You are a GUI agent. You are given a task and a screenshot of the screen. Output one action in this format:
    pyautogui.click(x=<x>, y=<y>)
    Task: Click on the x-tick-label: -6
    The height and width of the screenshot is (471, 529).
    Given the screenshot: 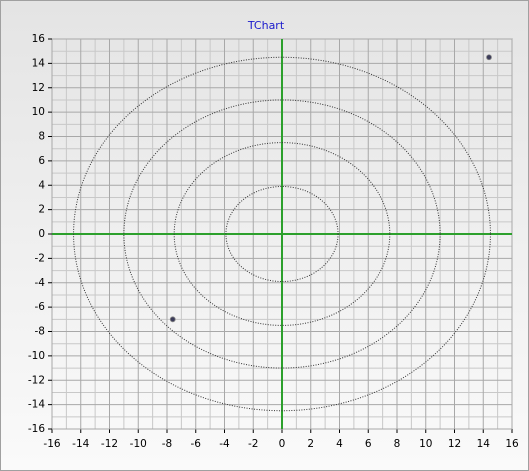 What is the action you would take?
    pyautogui.click(x=196, y=444)
    